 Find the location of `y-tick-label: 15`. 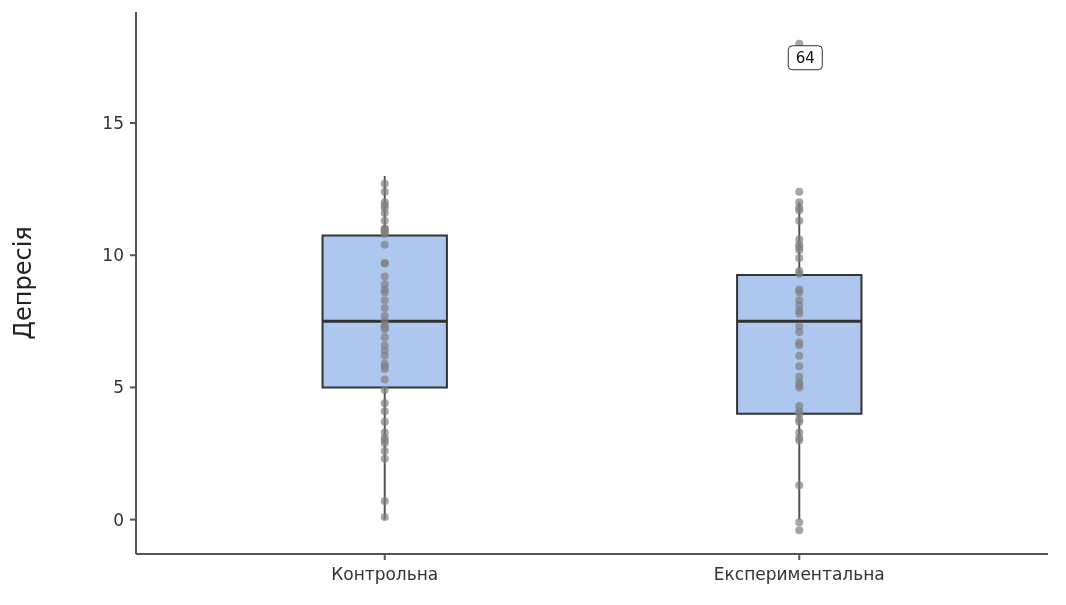

y-tick-label: 15 is located at coordinates (113, 123).